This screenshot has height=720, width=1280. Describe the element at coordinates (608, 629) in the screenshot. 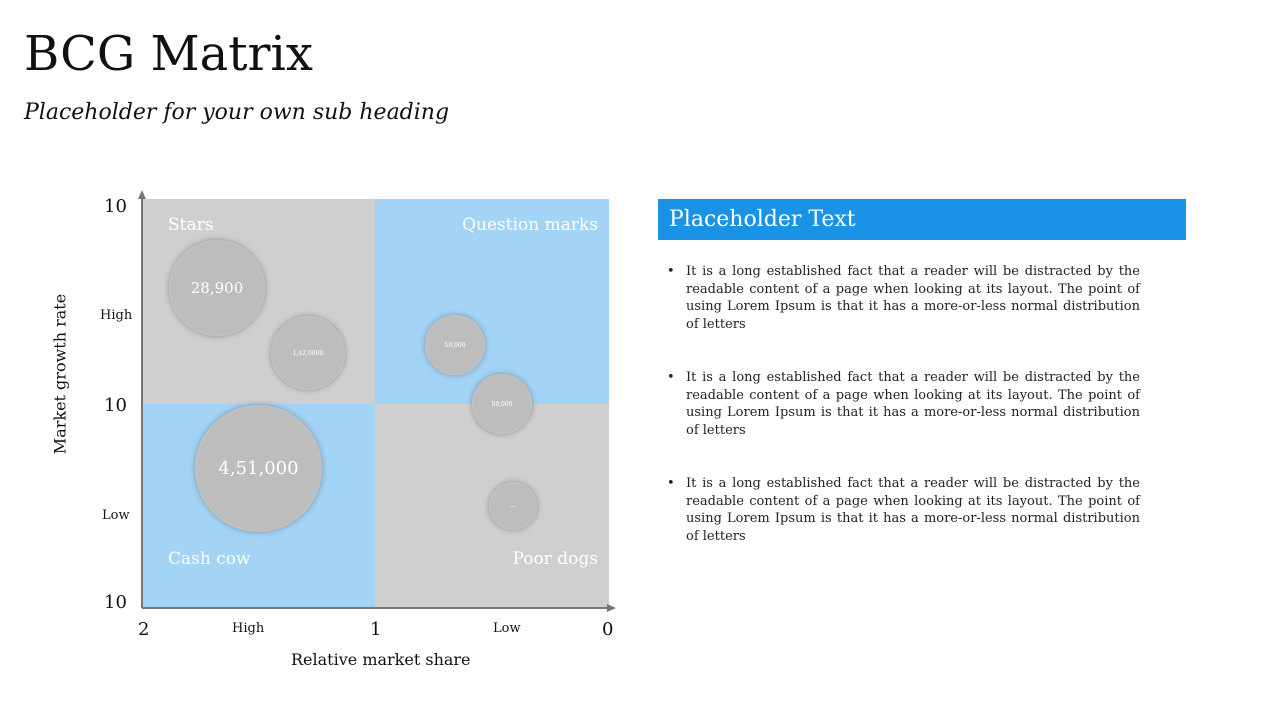

I see `x-tick-right: 0` at that location.